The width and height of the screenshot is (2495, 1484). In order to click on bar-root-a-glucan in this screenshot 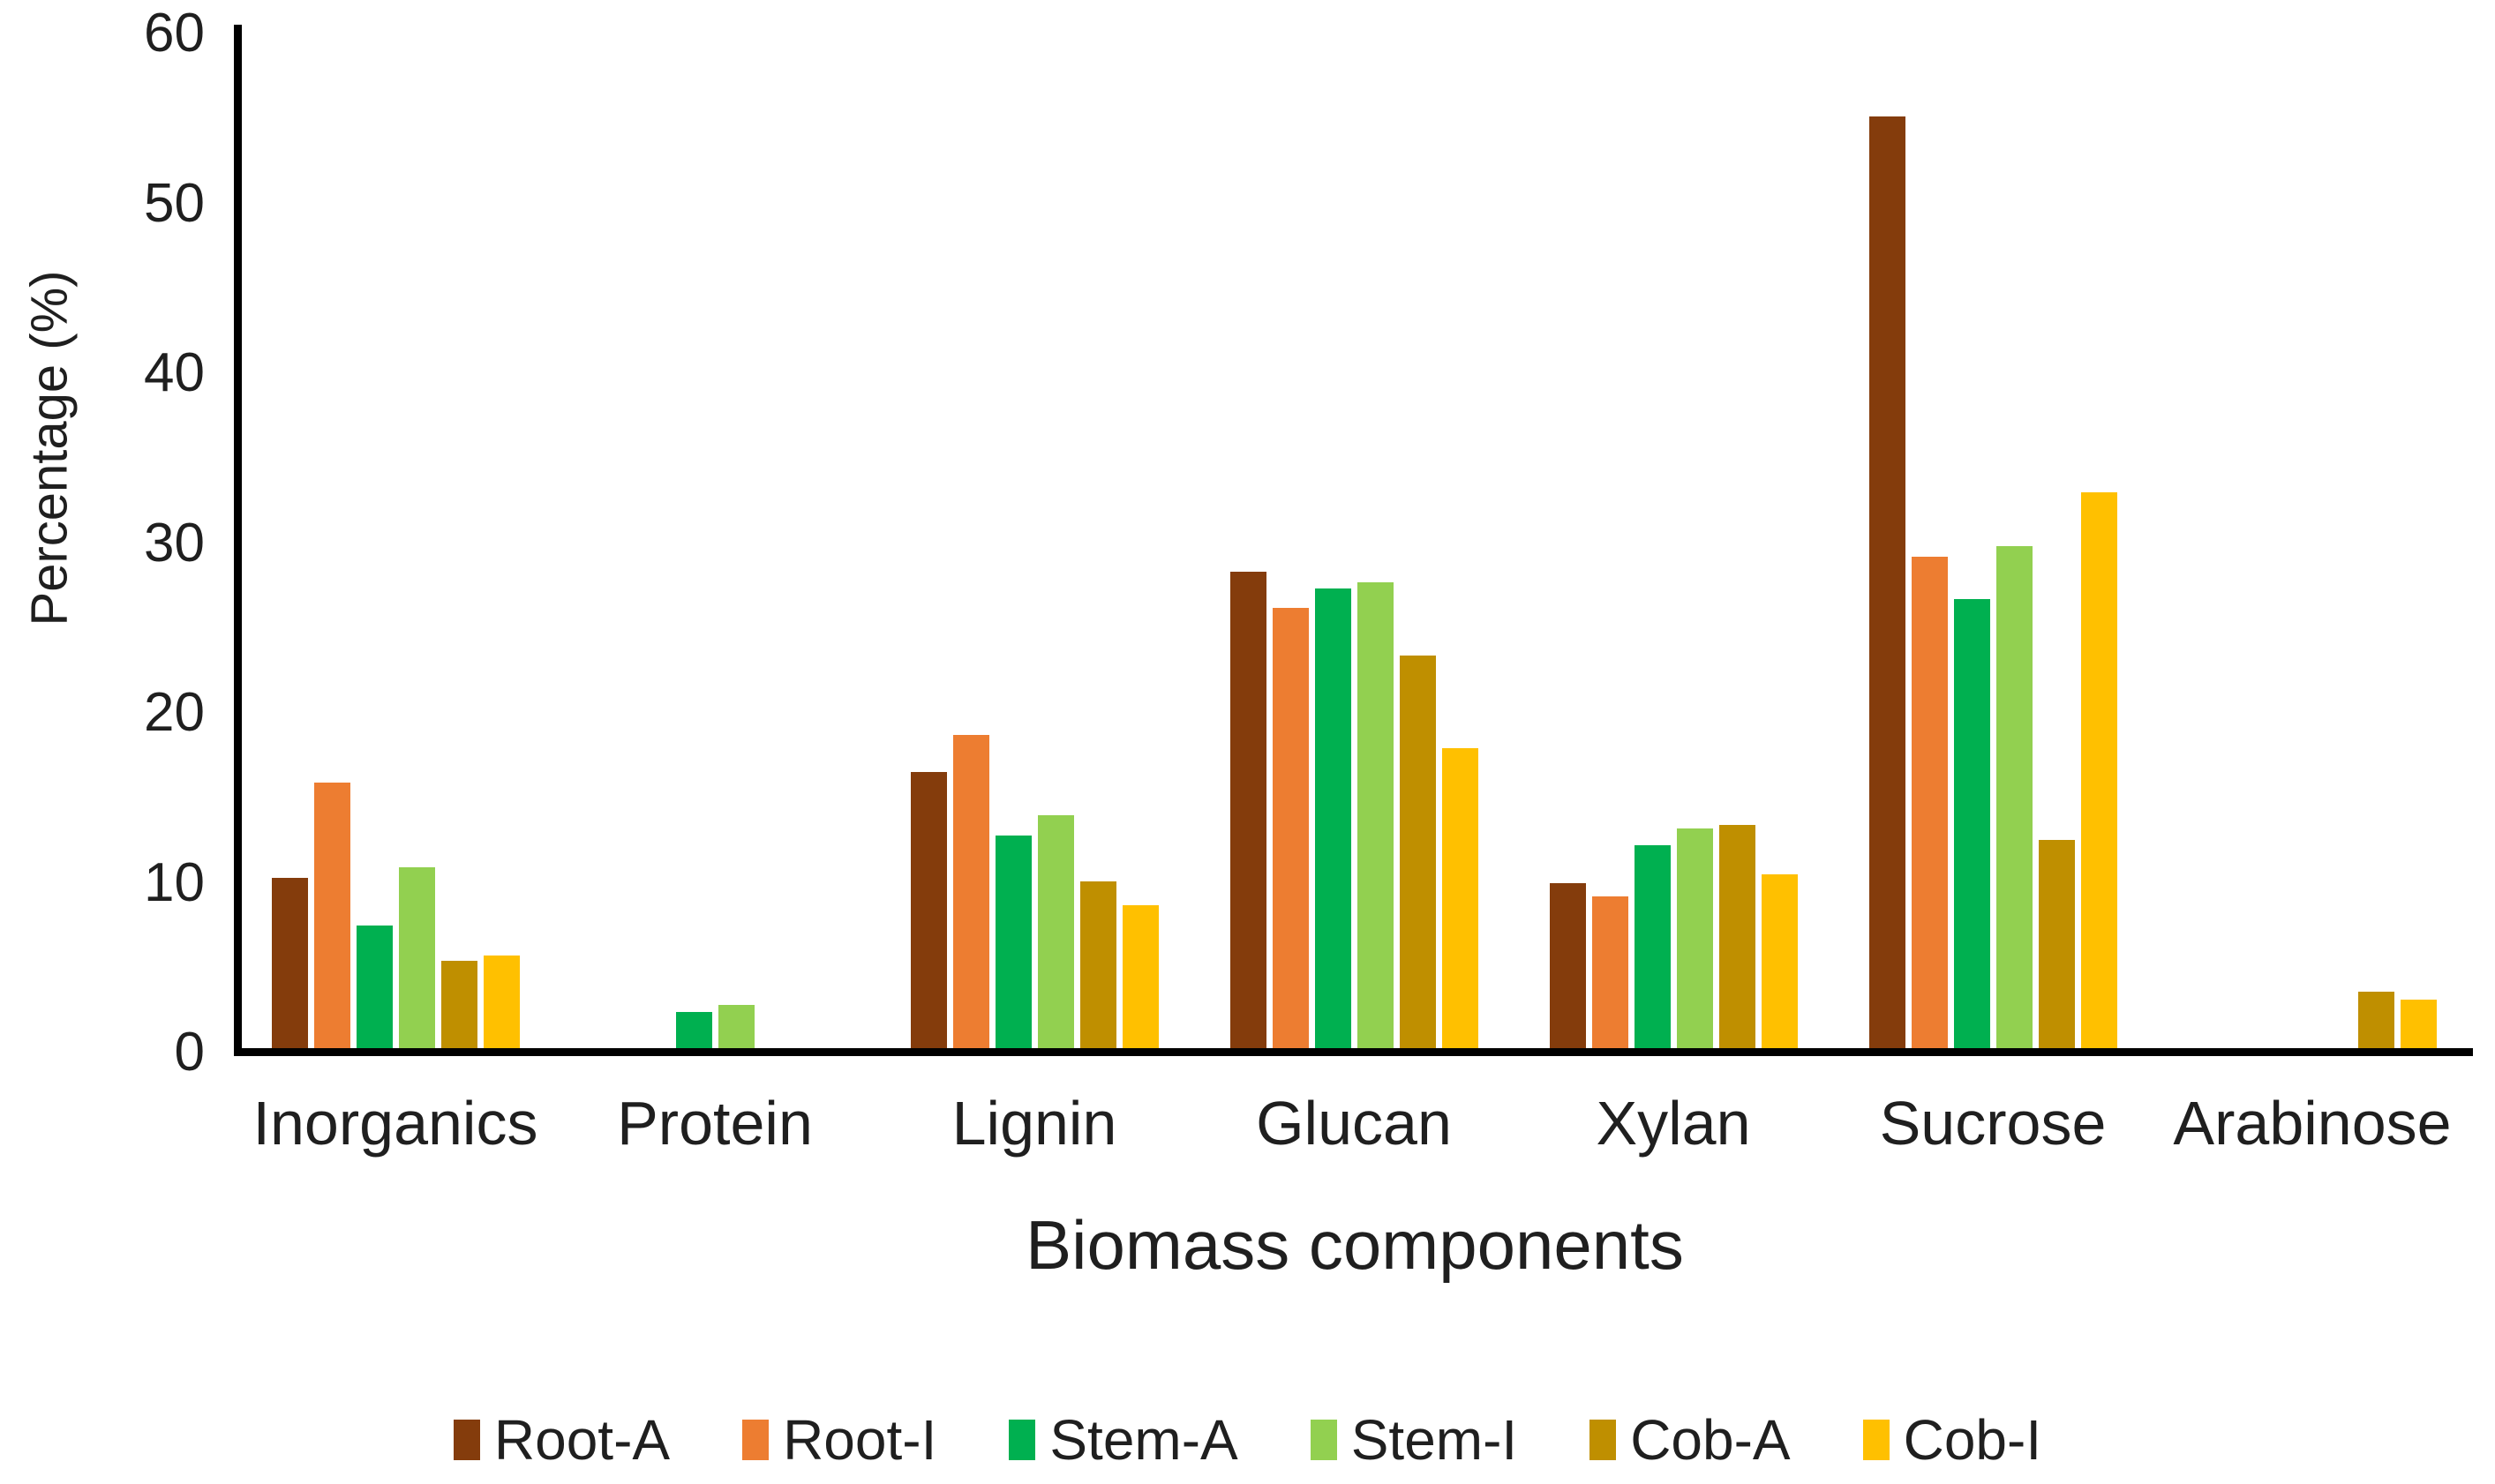, I will do `click(1248, 814)`.